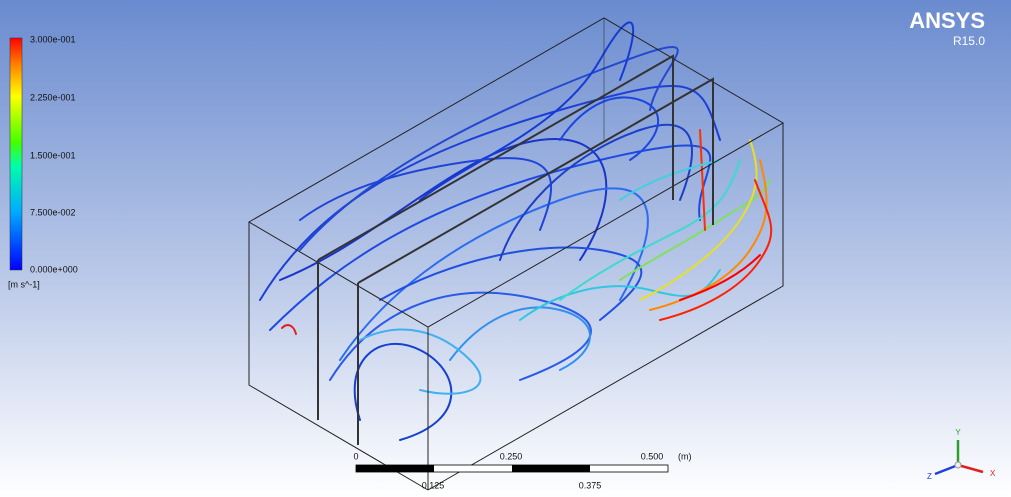 The image size is (1011, 497). Describe the element at coordinates (958, 432) in the screenshot. I see `triad-label: Y` at that location.